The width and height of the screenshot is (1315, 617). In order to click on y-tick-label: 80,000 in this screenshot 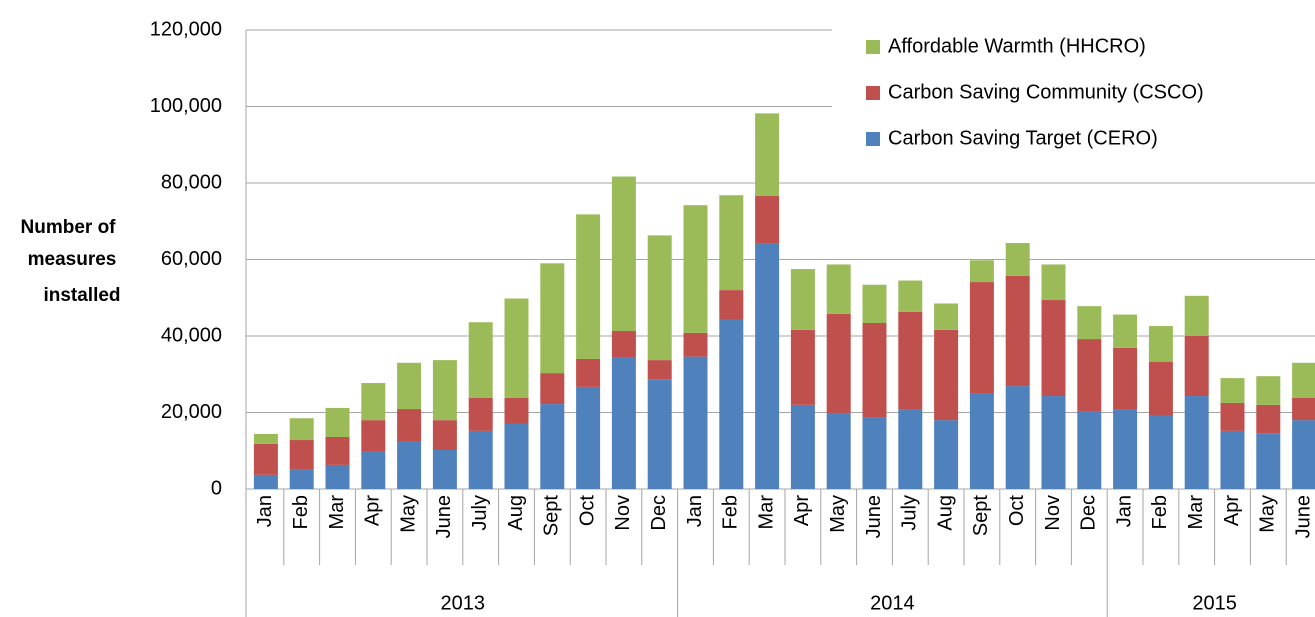, I will do `click(191, 182)`.